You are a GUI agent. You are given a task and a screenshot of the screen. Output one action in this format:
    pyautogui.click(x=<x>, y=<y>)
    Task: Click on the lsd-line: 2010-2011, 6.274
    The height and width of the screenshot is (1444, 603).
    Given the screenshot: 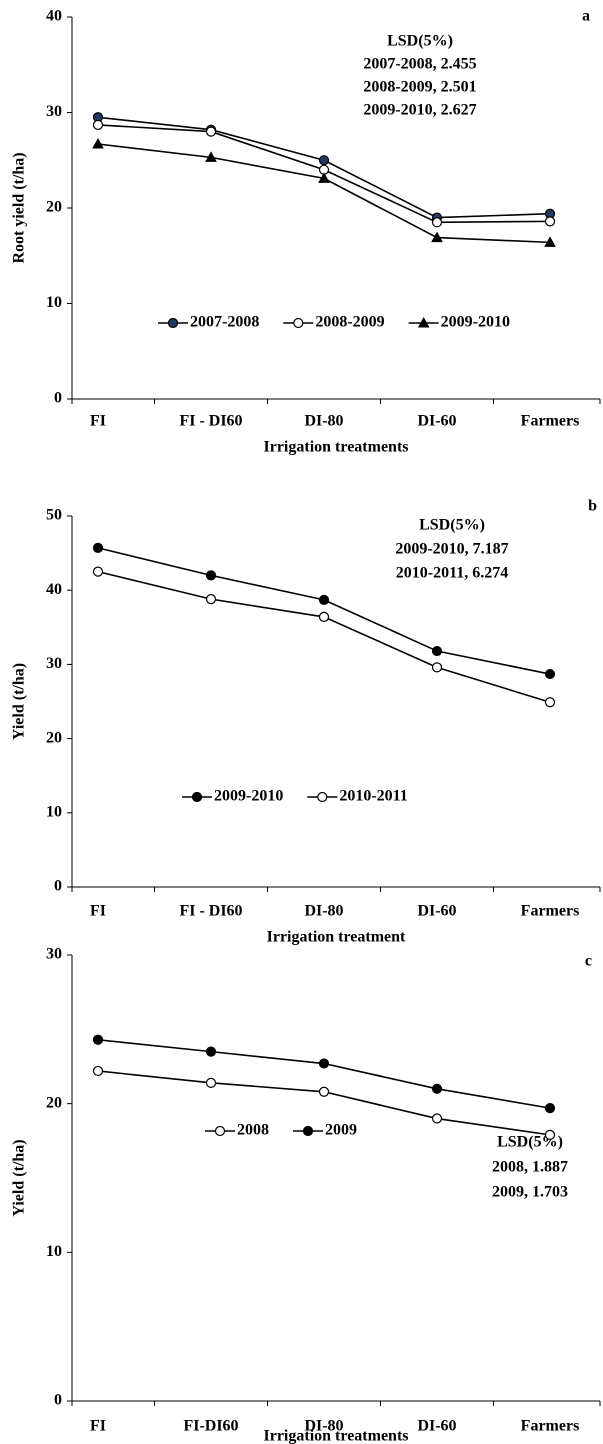 What is the action you would take?
    pyautogui.click(x=452, y=573)
    